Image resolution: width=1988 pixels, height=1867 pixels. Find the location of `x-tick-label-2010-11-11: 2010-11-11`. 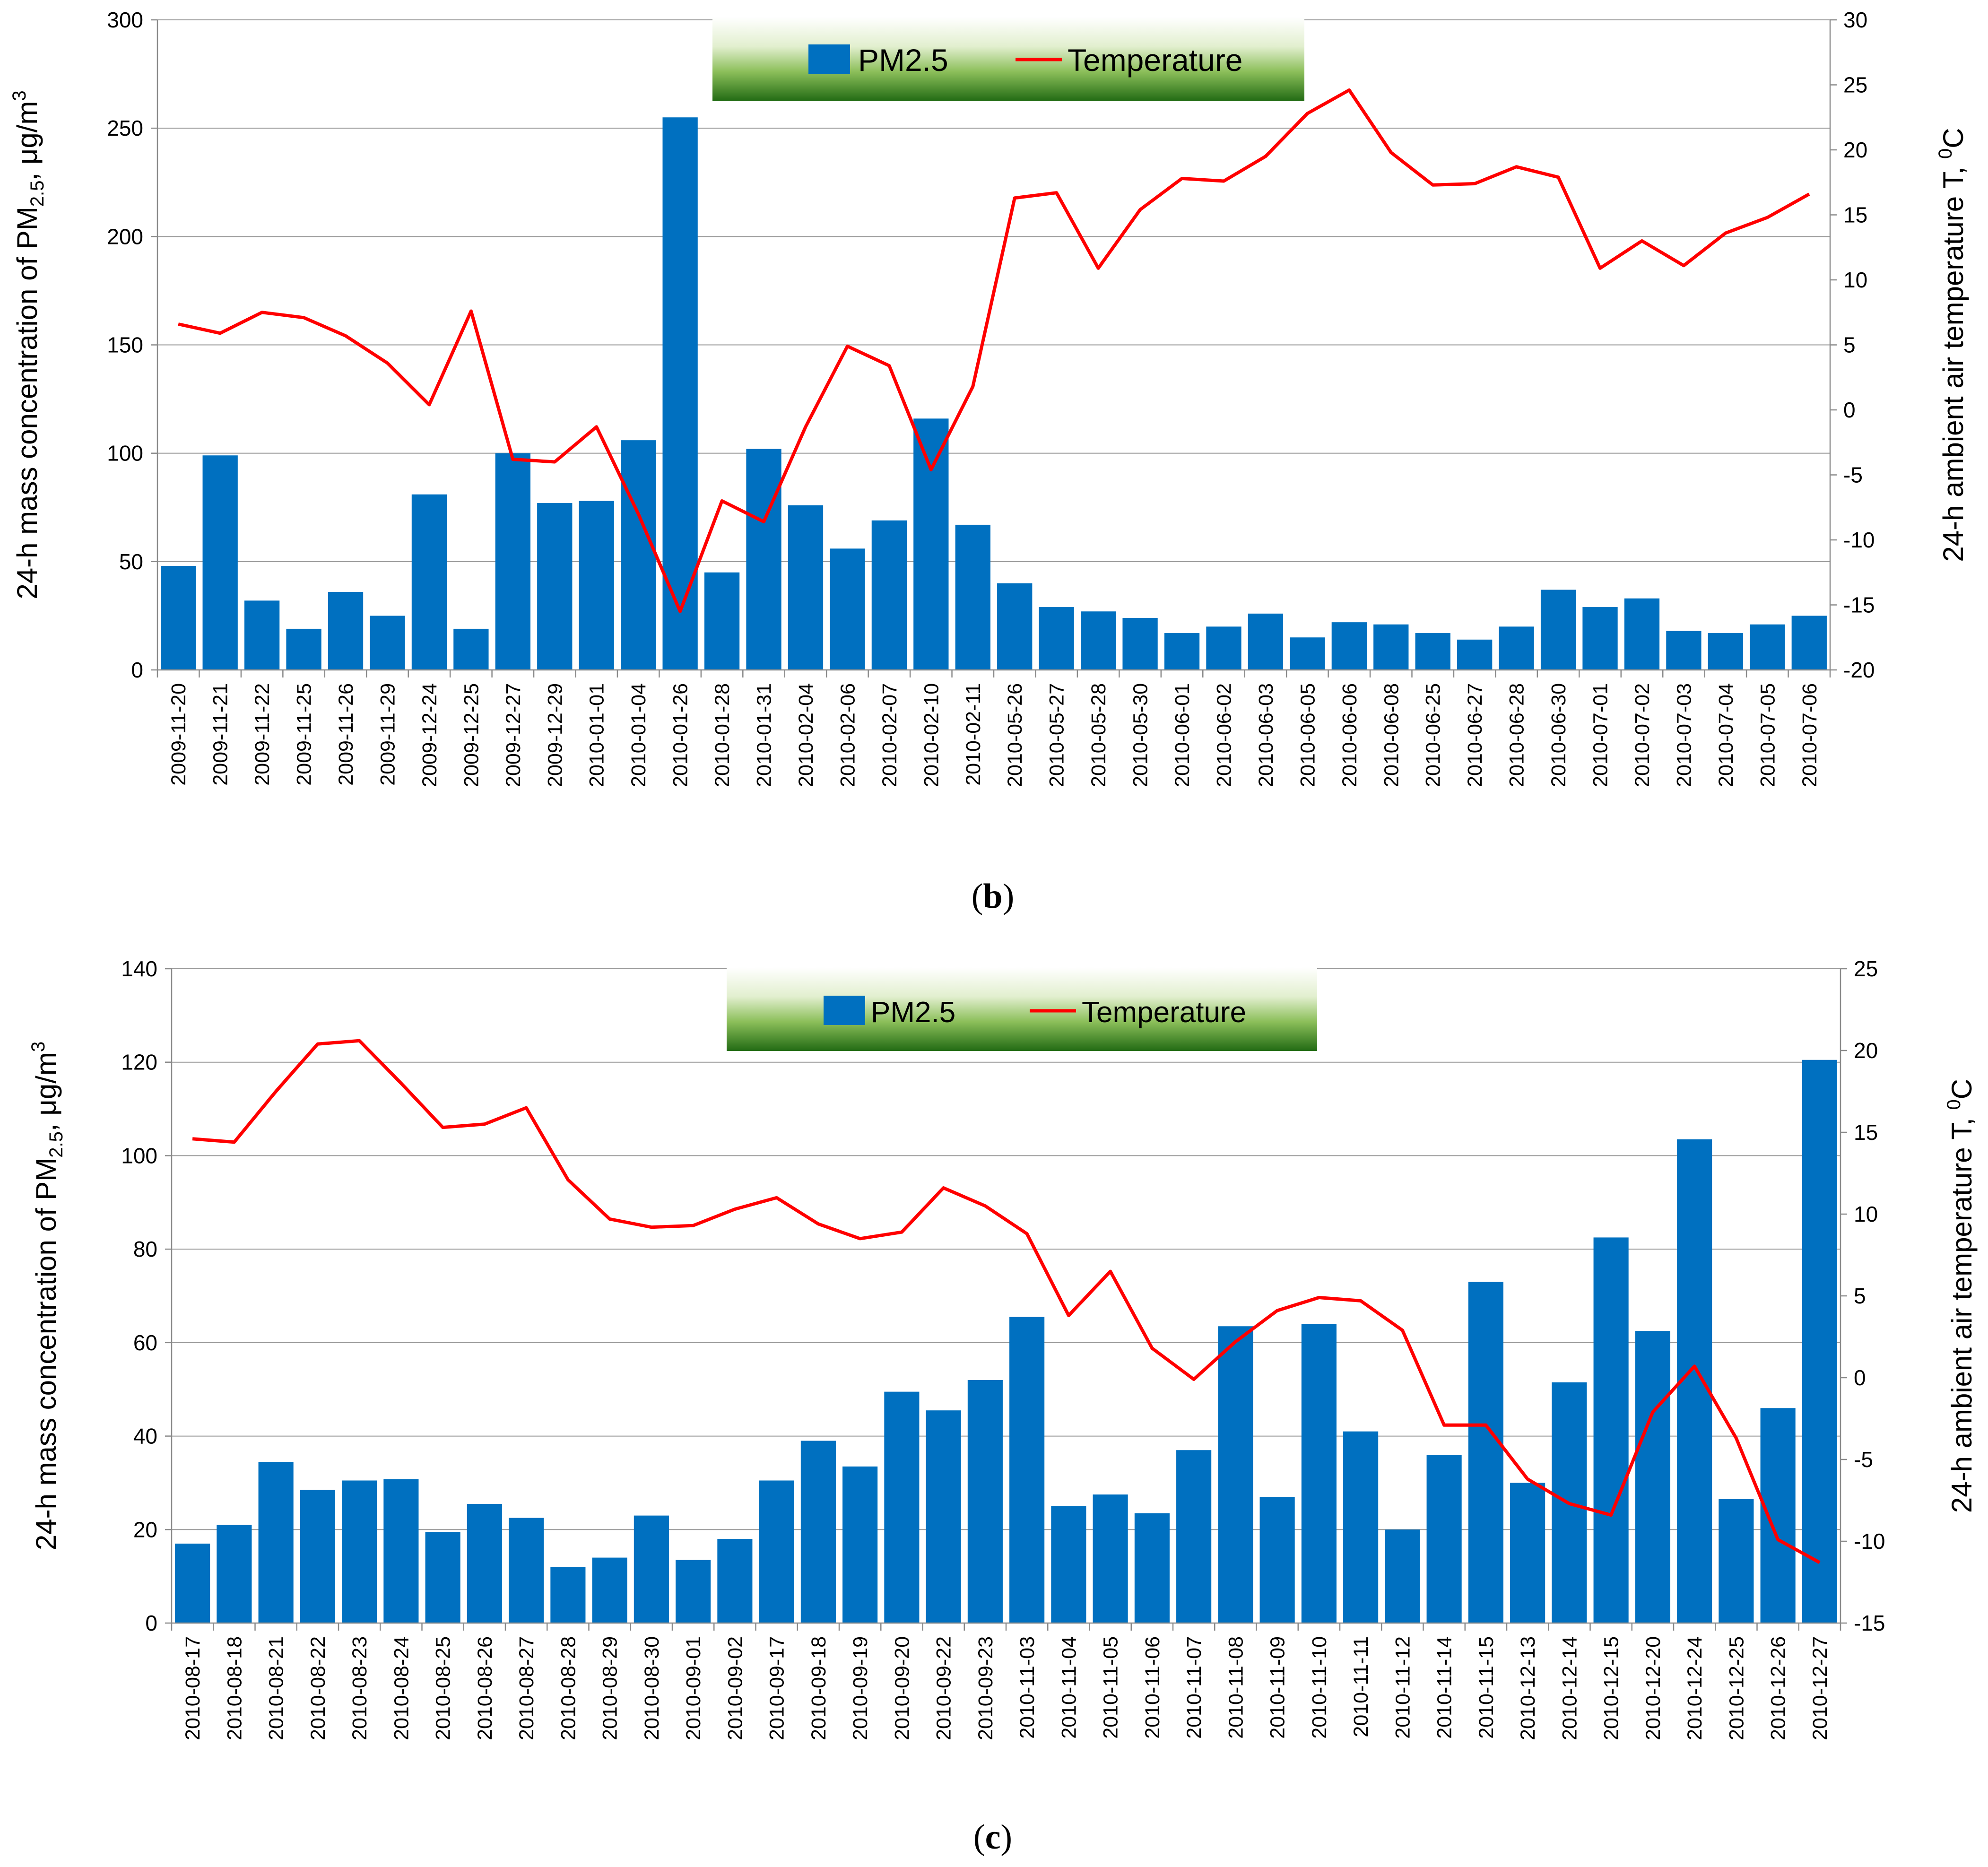

x-tick-label-2010-11-11: 2010-11-11 is located at coordinates (1361, 1686).